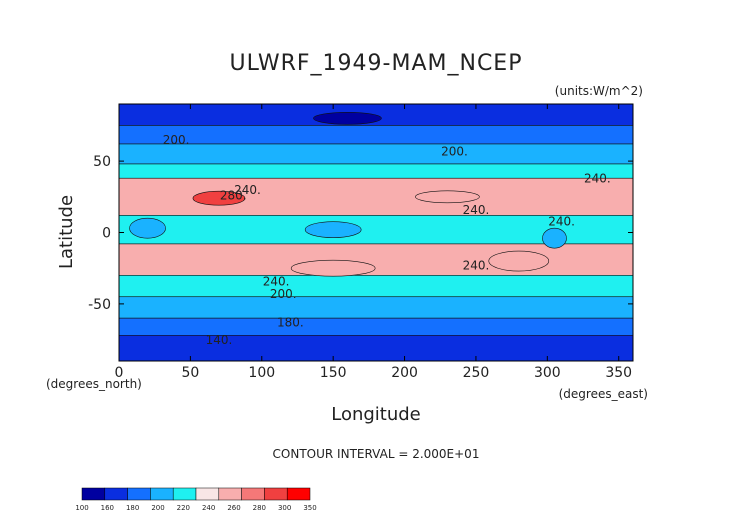  Describe the element at coordinates (333, 373) in the screenshot. I see `x-tick-label: 150` at that location.